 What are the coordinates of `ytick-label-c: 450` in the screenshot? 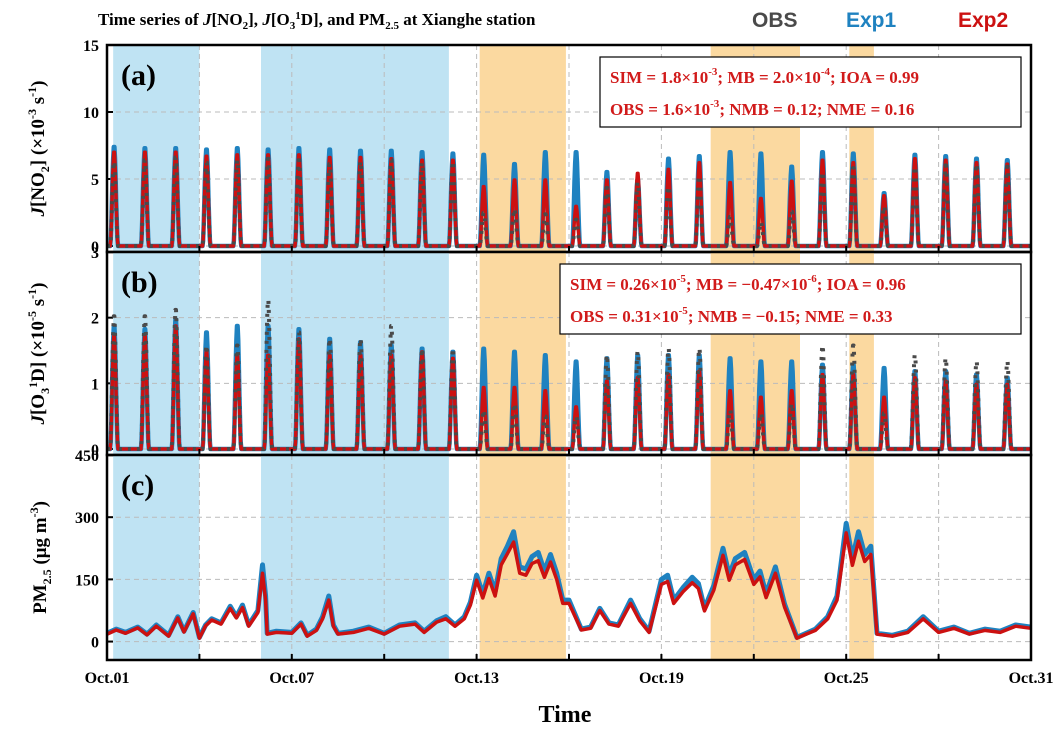 It's located at (87, 456).